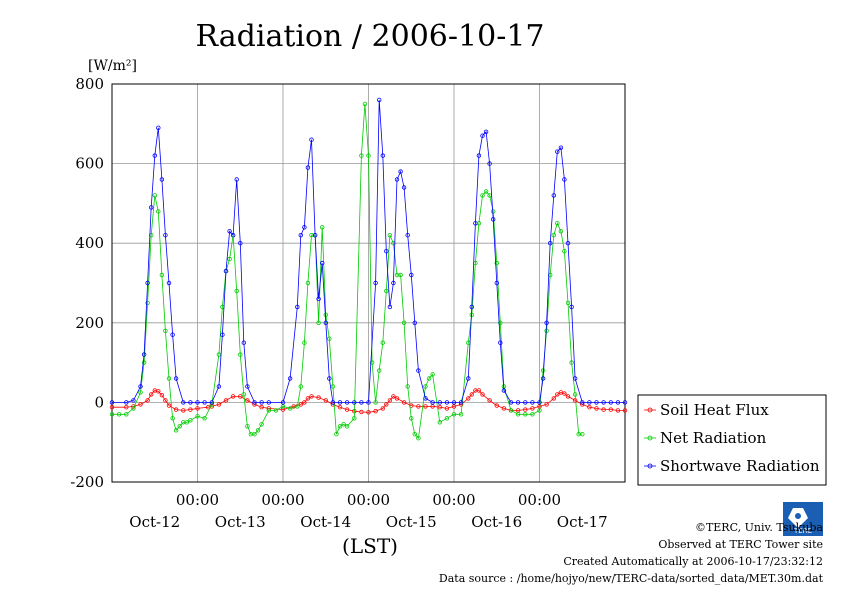 The image size is (842, 595). I want to click on y-tick-label: -200, so click(87, 482).